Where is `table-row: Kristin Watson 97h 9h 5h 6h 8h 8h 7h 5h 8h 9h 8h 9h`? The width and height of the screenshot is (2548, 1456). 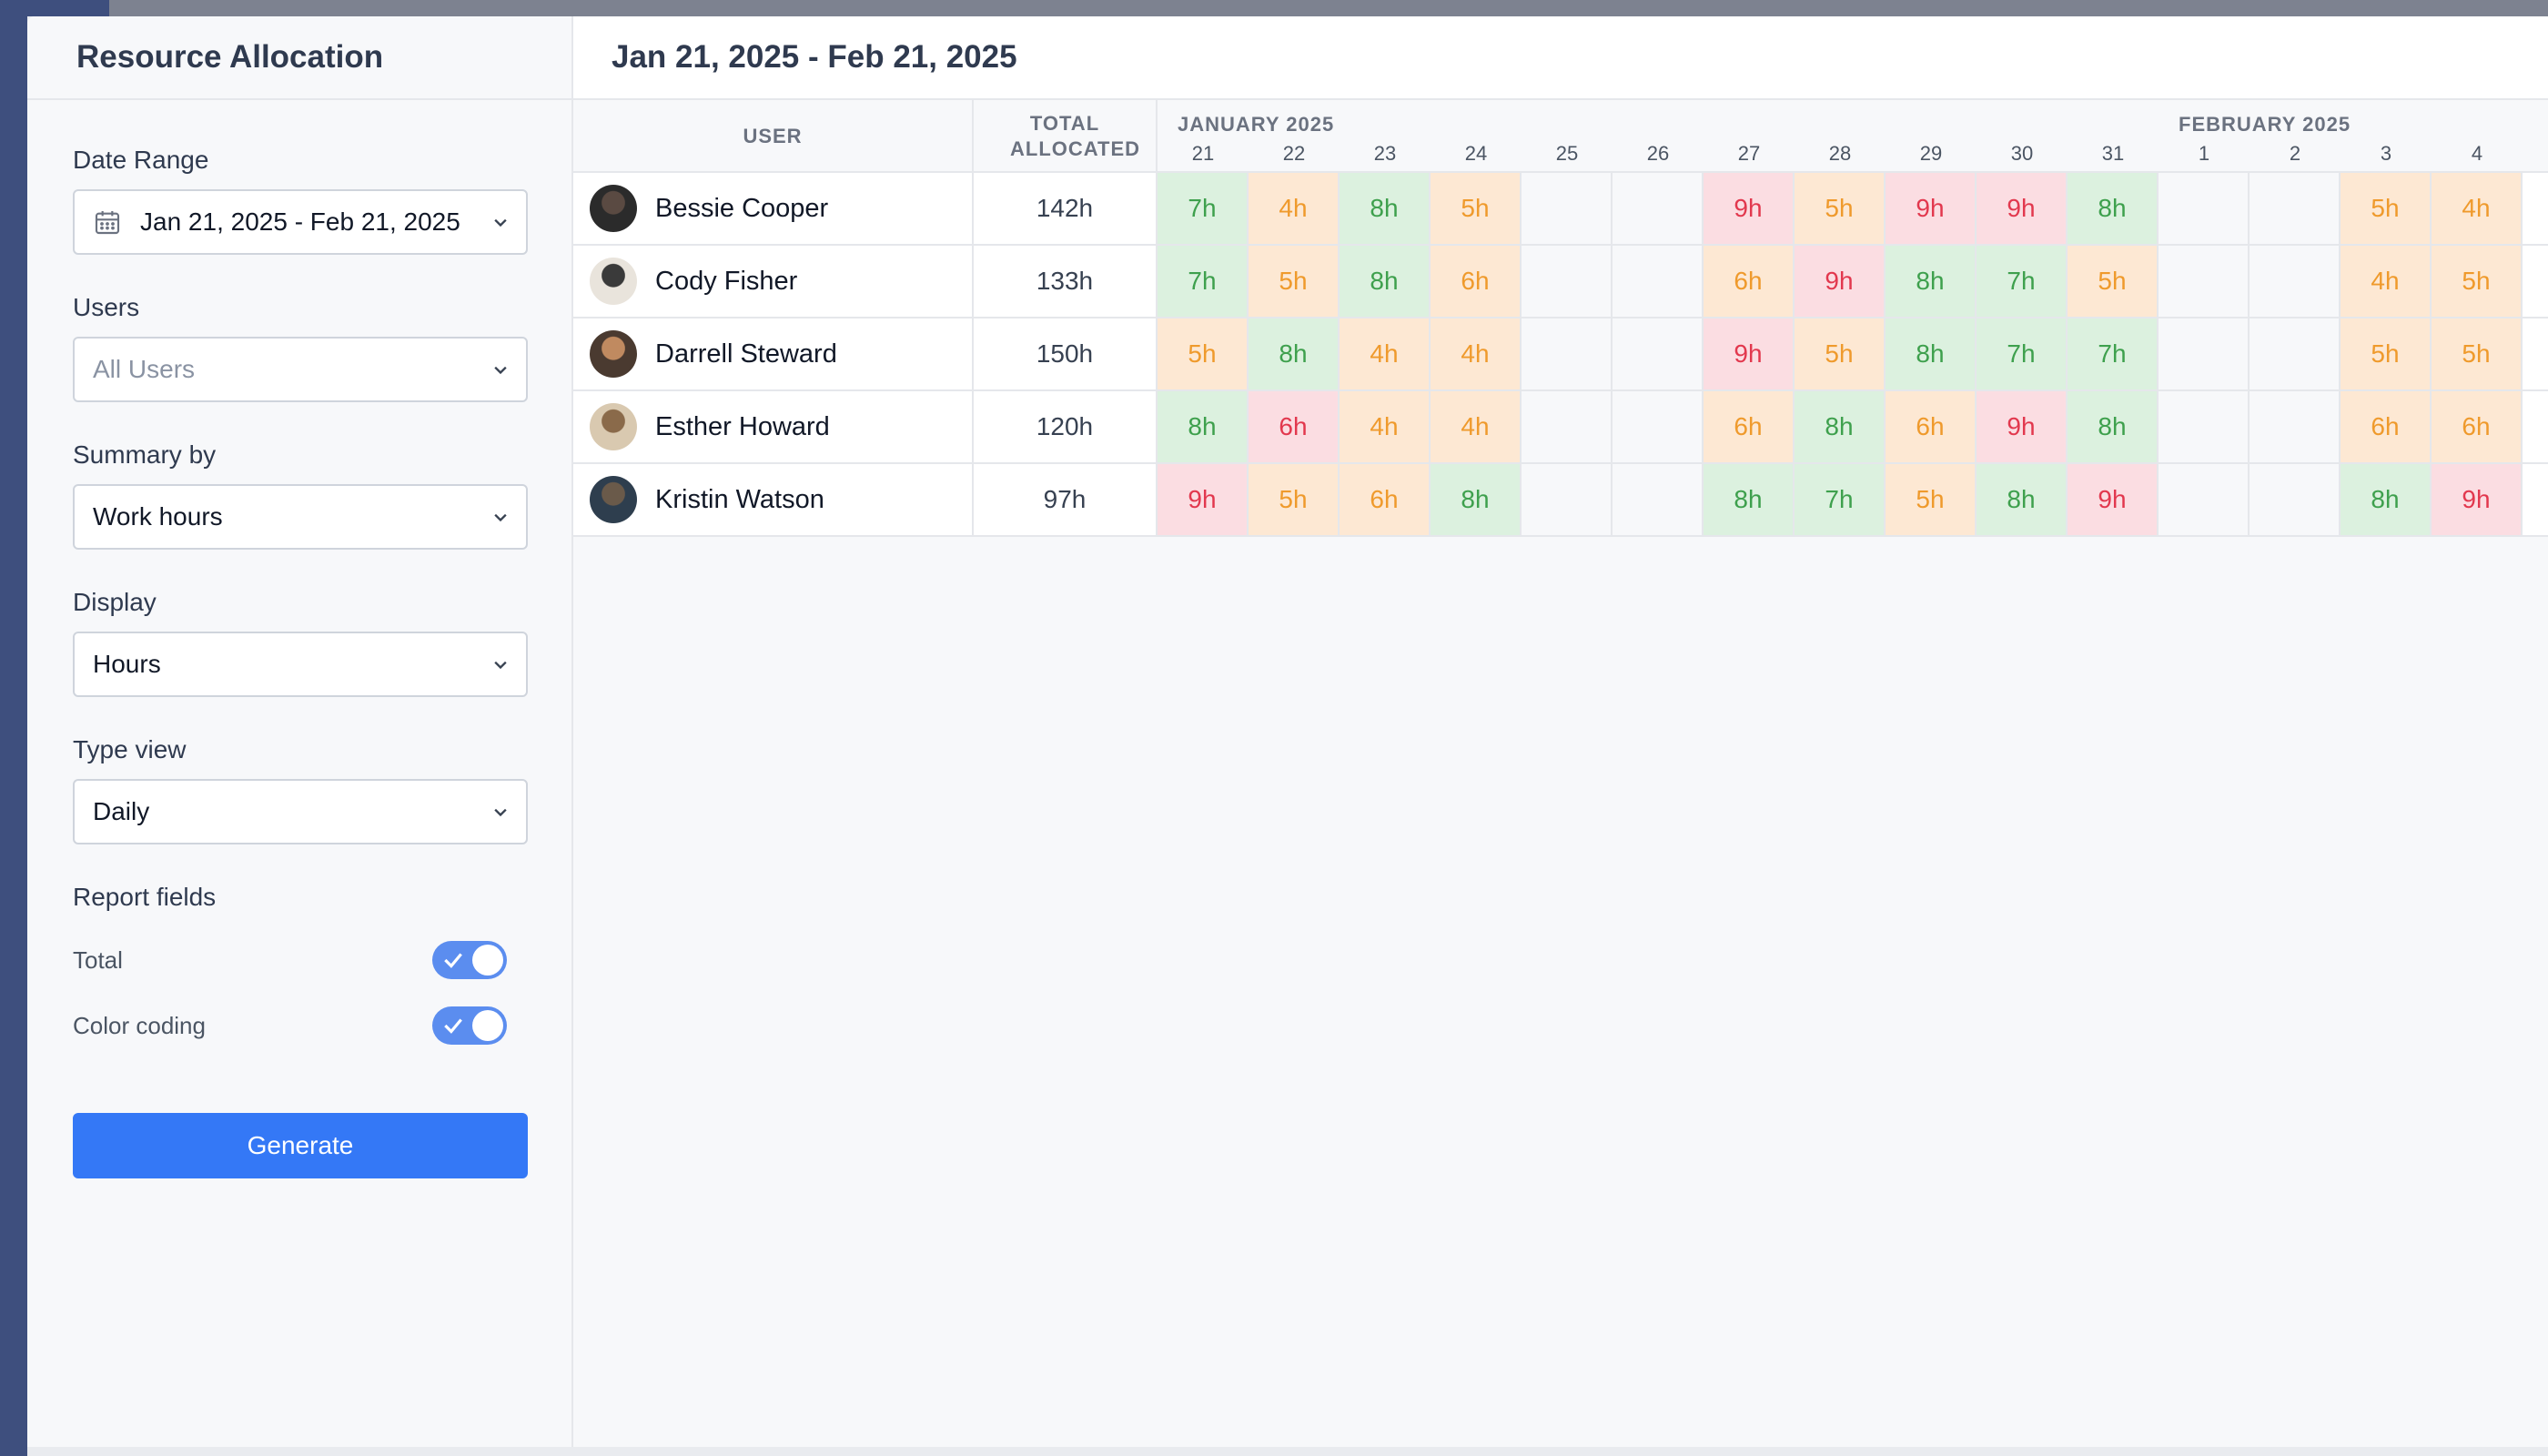
table-row: Kristin Watson 97h 9h 5h 6h 8h 8h 7h 5h 8h 9h 8h 9h is located at coordinates (1561, 500).